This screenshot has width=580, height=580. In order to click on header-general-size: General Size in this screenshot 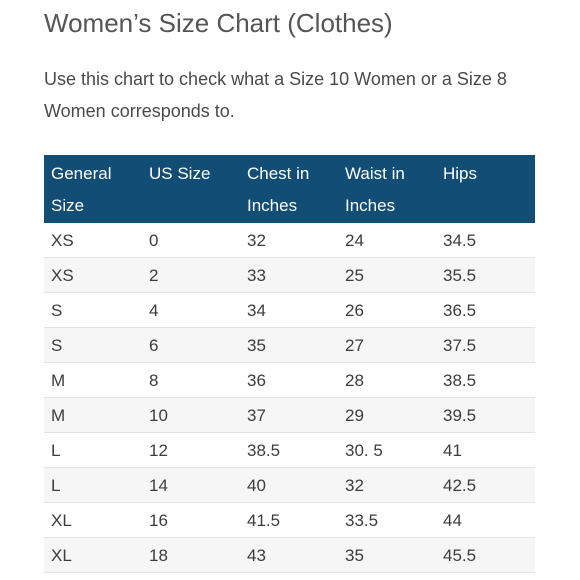, I will do `click(81, 189)`.